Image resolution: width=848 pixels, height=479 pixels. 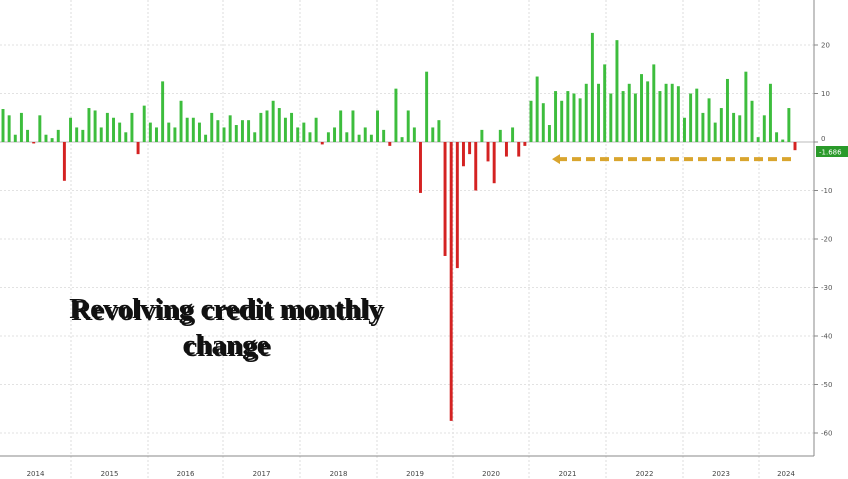 I want to click on x-tick-label: 2024, so click(x=786, y=474).